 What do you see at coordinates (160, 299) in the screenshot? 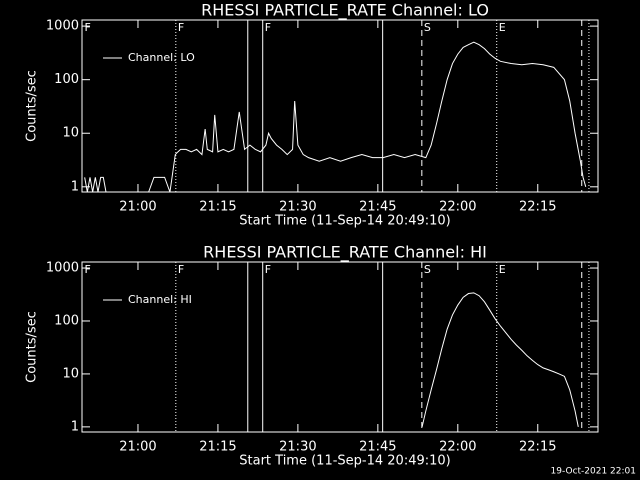
I see `legend-label: Channel: HI` at bounding box center [160, 299].